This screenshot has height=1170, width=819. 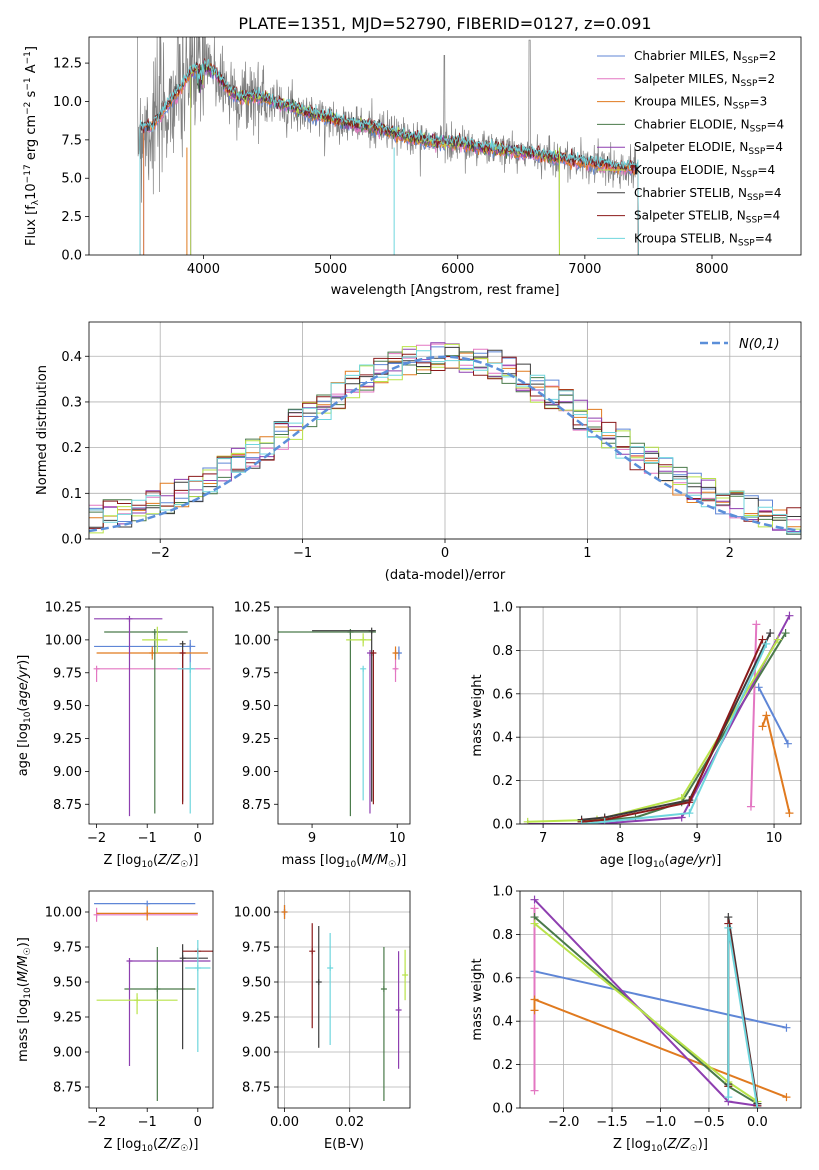 I want to click on x-tick-label: 7000, so click(x=584, y=269).